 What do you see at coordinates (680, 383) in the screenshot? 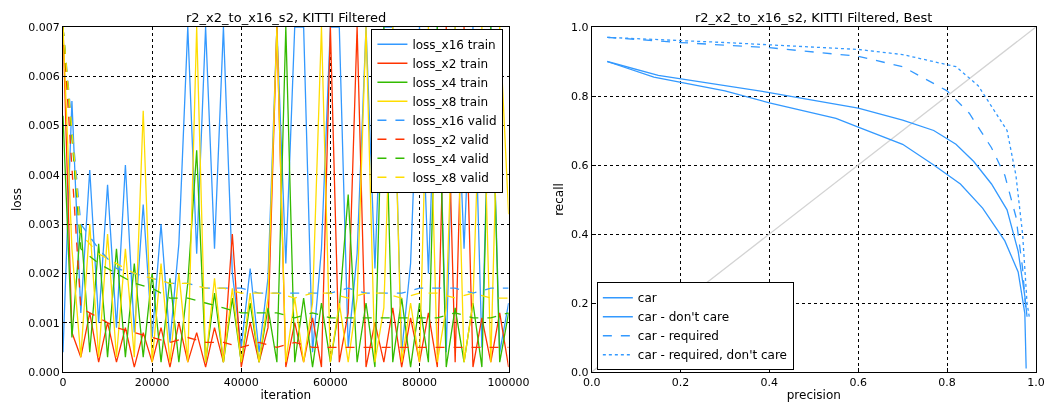
I see `x-tick-label: 0.2` at bounding box center [680, 383].